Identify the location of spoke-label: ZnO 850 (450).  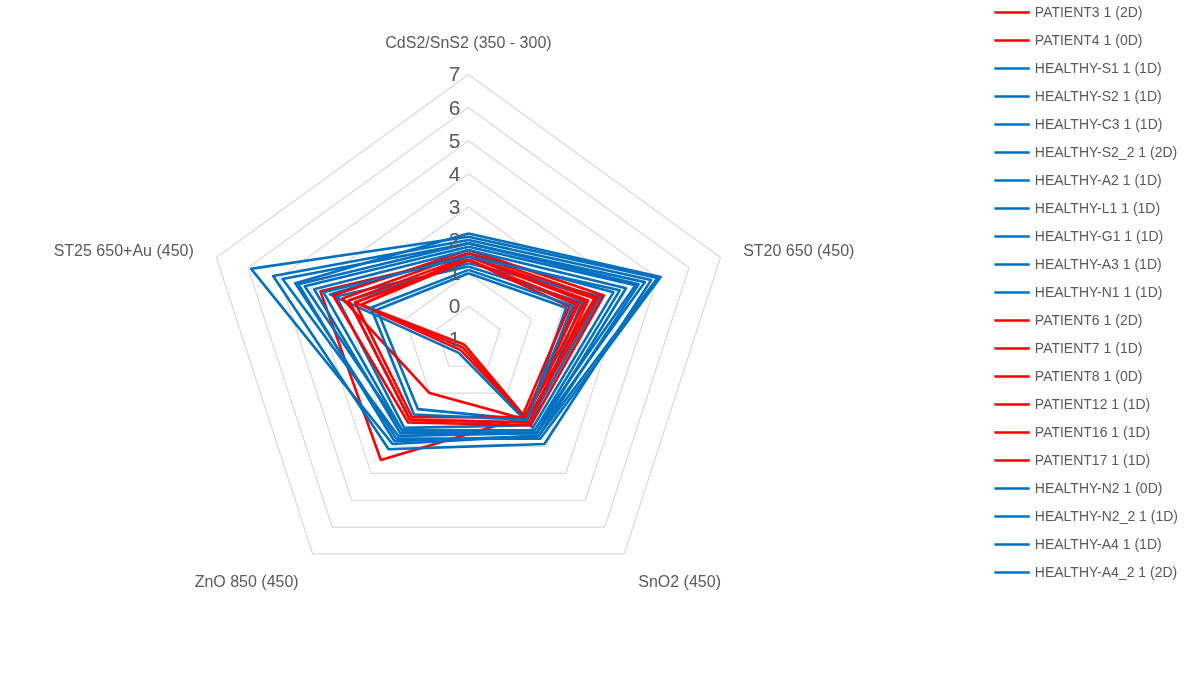
(246, 582).